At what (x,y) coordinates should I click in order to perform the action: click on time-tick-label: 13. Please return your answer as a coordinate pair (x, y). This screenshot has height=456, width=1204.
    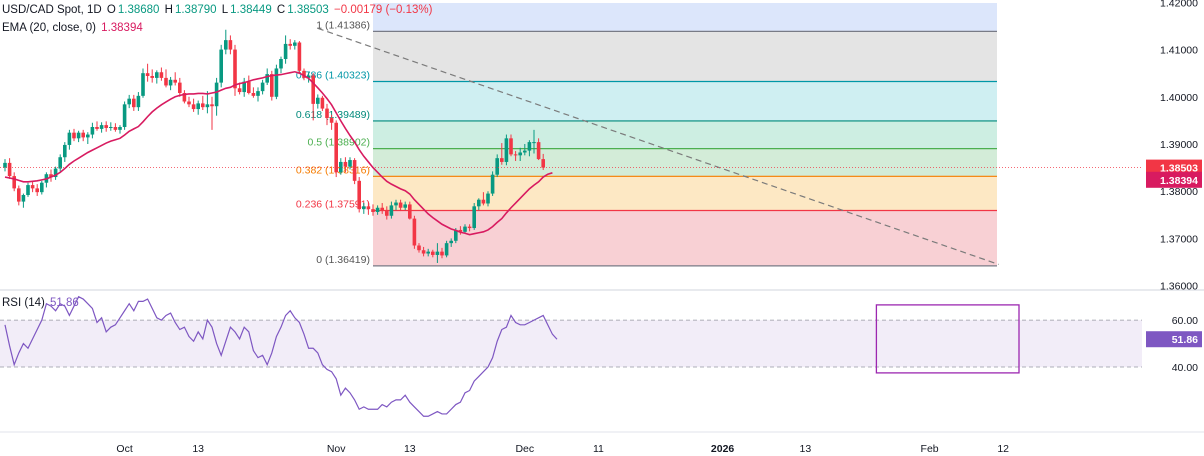
    Looking at the image, I should click on (410, 449).